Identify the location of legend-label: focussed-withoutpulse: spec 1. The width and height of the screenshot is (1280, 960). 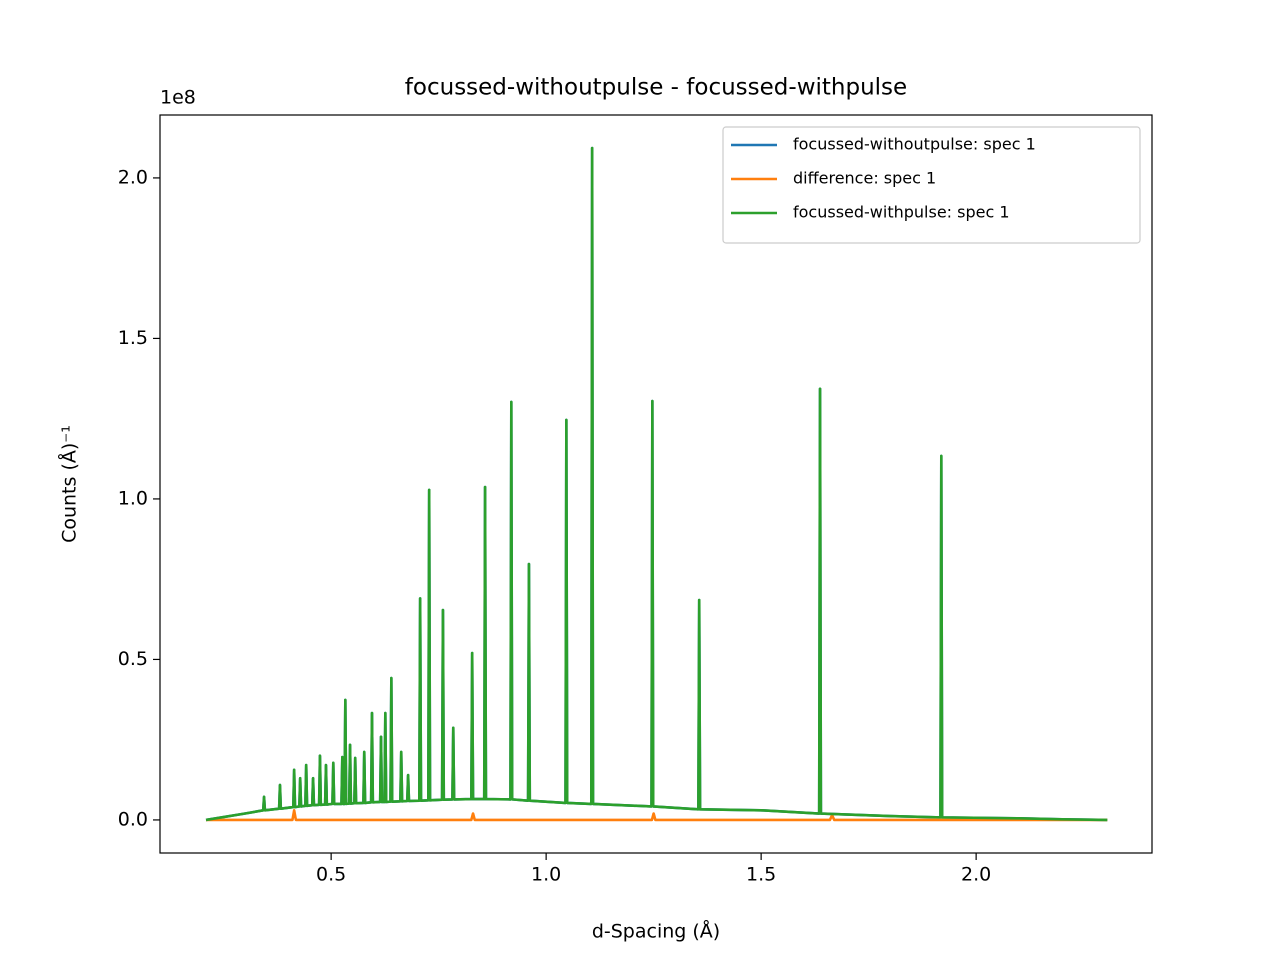
(914, 144).